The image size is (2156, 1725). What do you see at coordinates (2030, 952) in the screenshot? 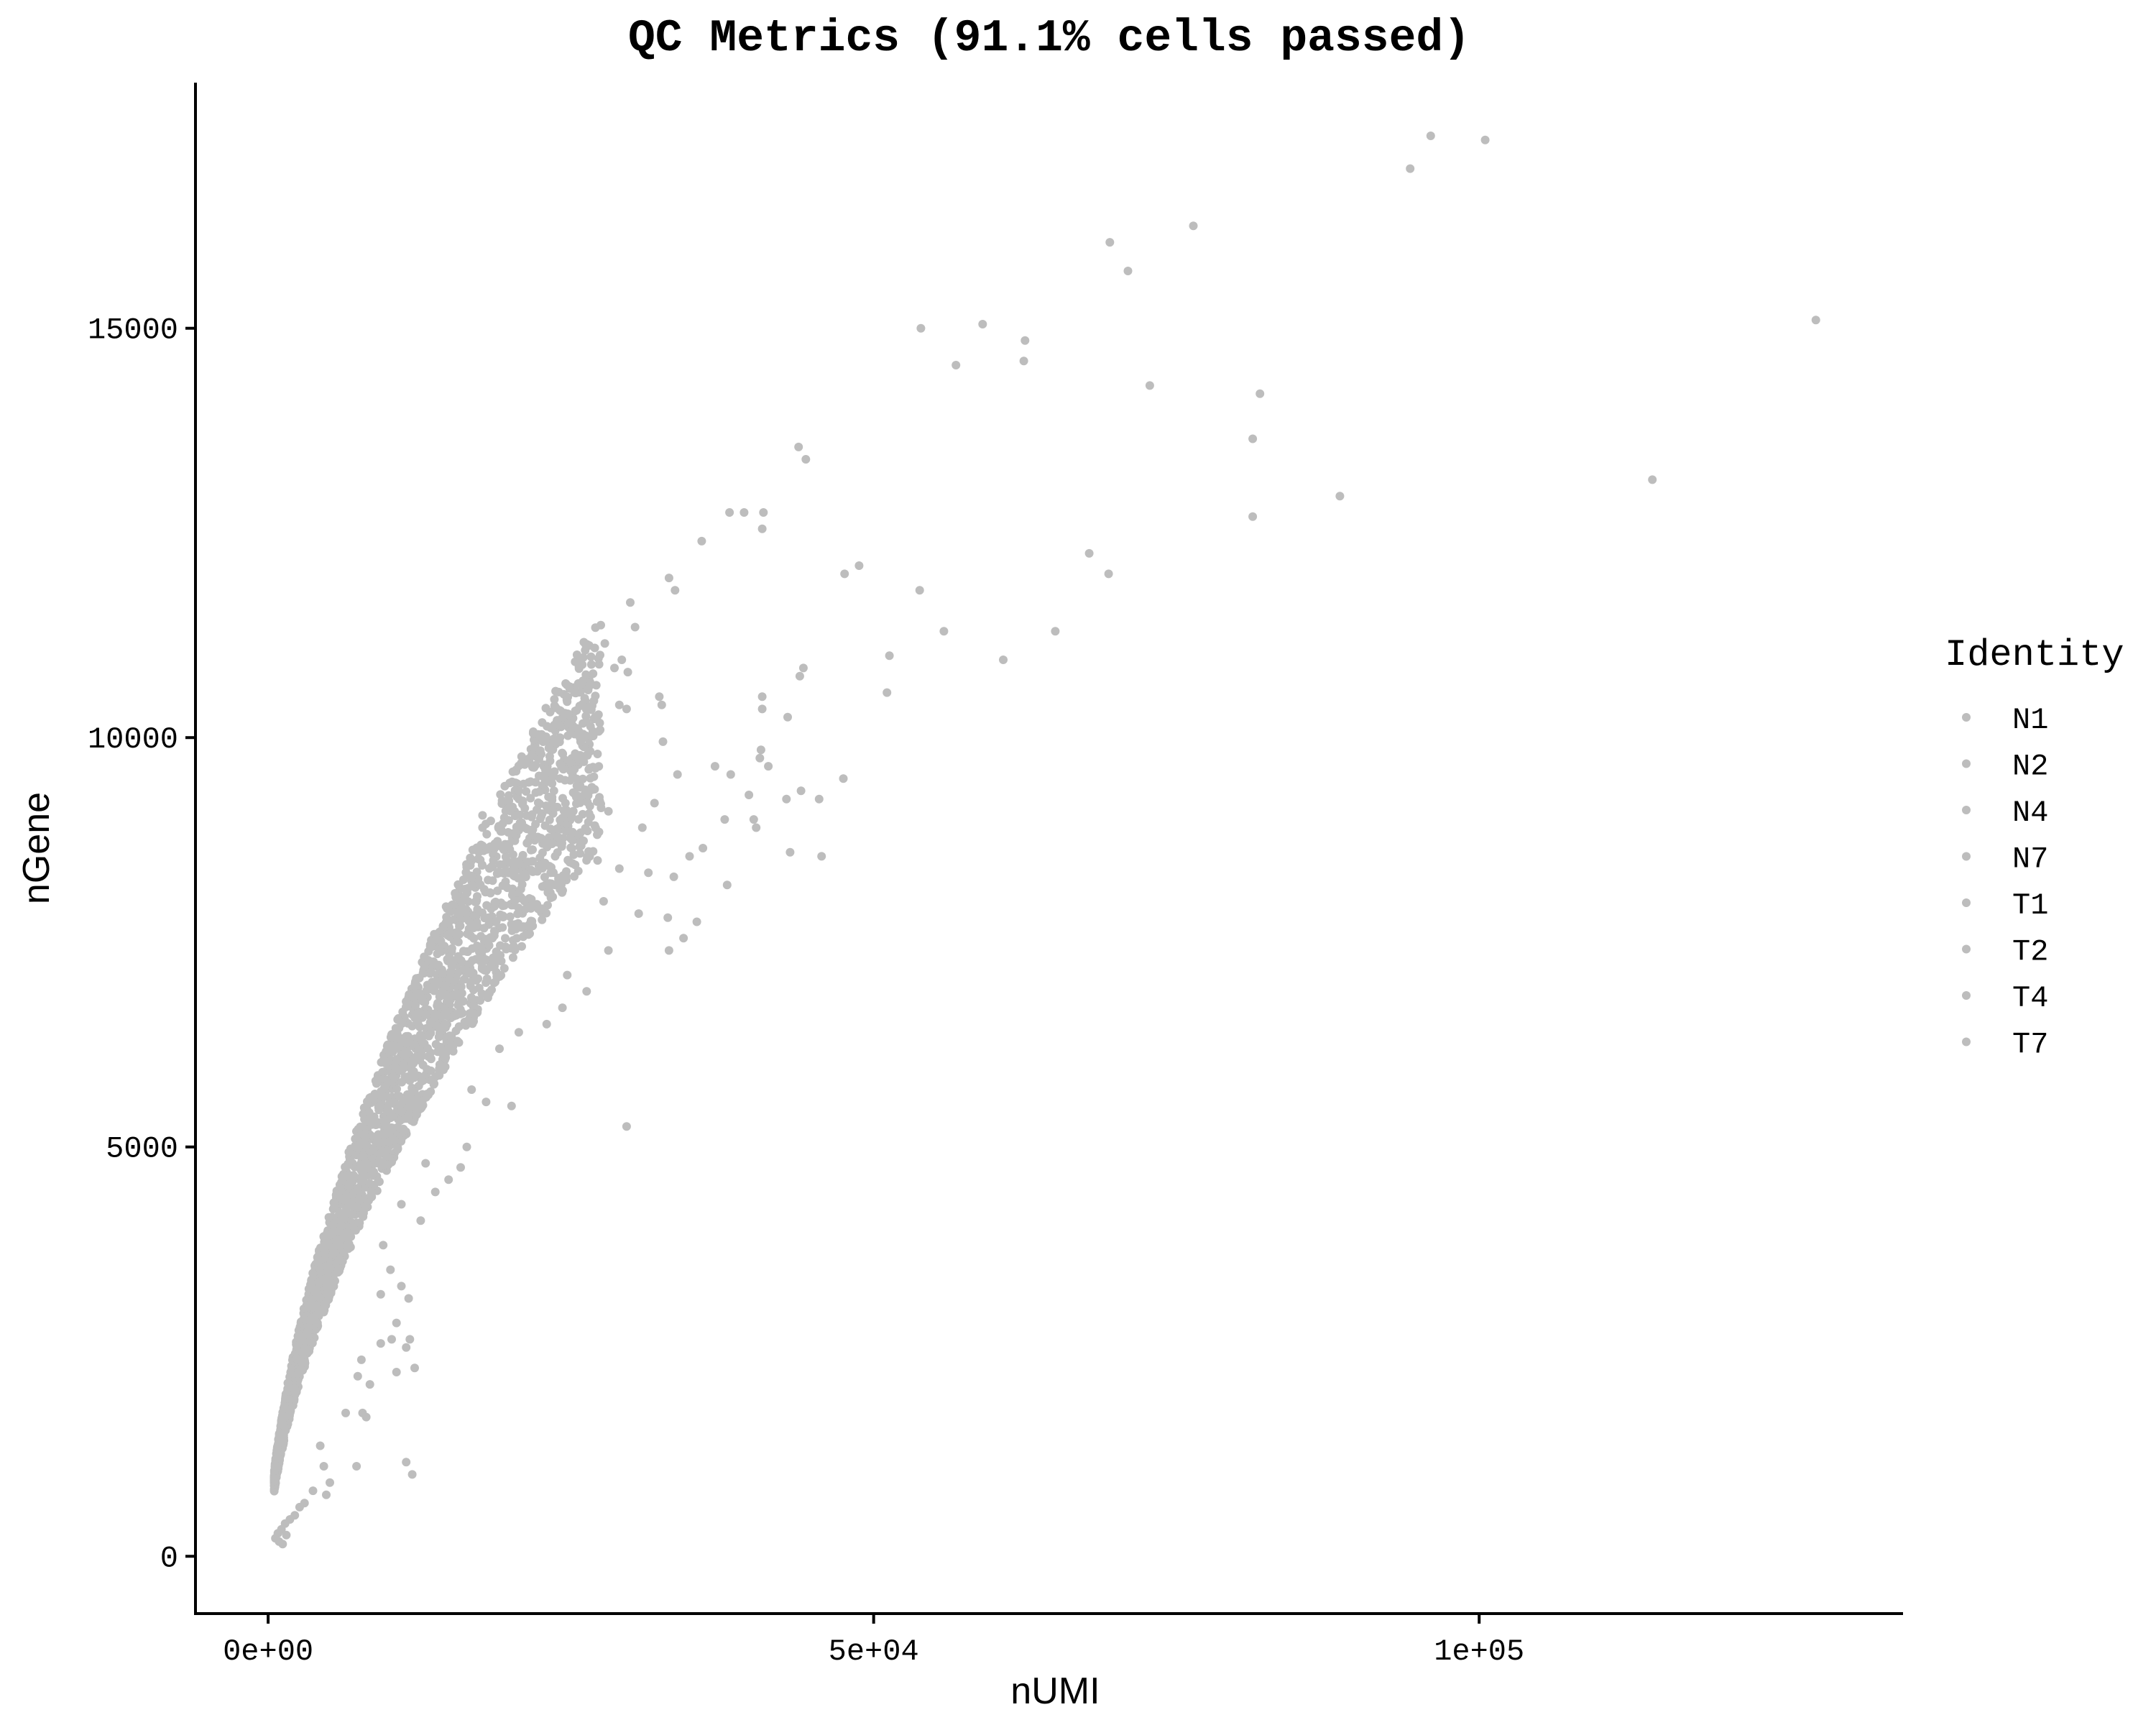
I see `legend-label: T2` at bounding box center [2030, 952].